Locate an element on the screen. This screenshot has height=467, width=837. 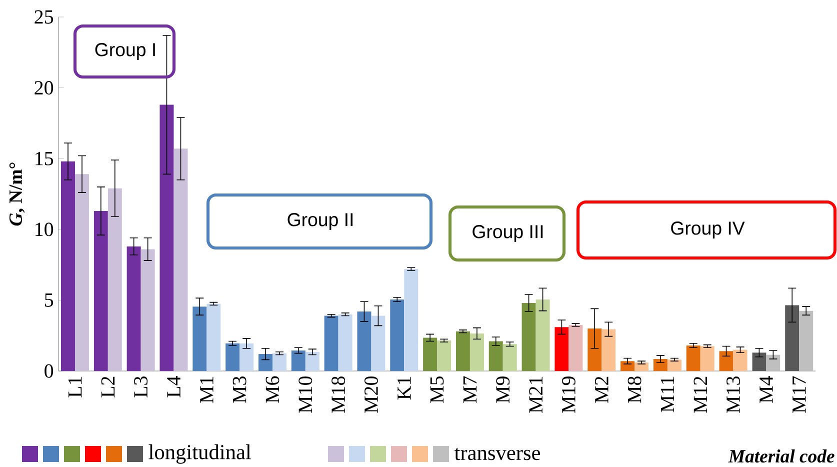
x-tick-label: L4 is located at coordinates (173, 387).